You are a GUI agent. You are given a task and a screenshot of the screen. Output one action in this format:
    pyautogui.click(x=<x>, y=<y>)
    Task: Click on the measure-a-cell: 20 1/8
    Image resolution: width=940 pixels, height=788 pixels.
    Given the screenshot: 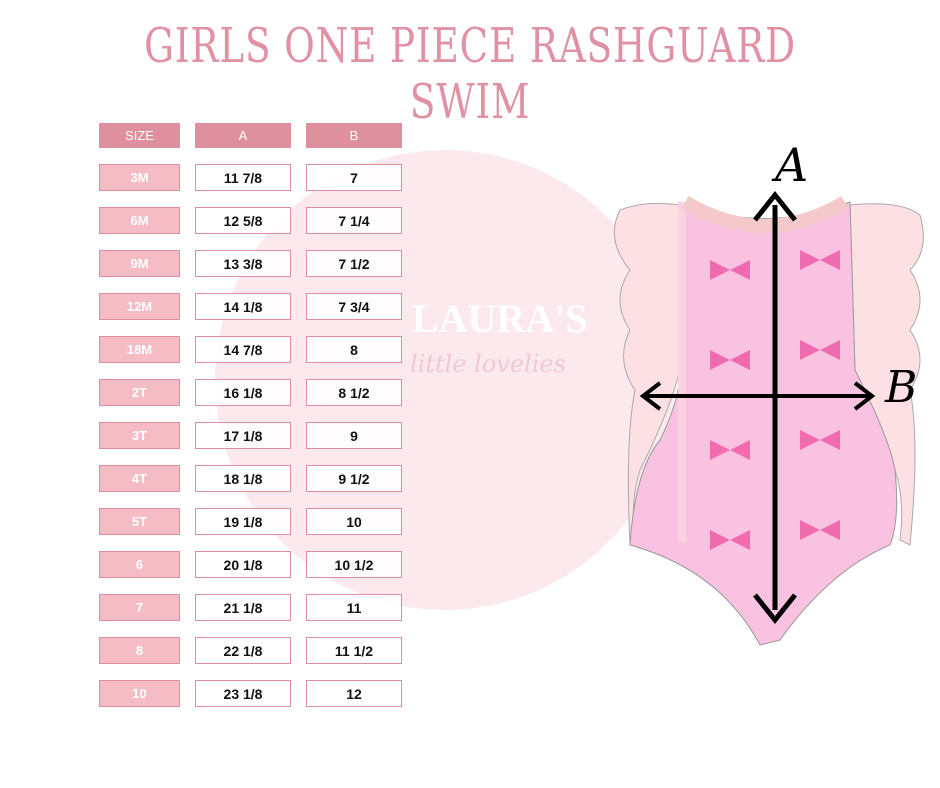 What is the action you would take?
    pyautogui.click(x=243, y=564)
    